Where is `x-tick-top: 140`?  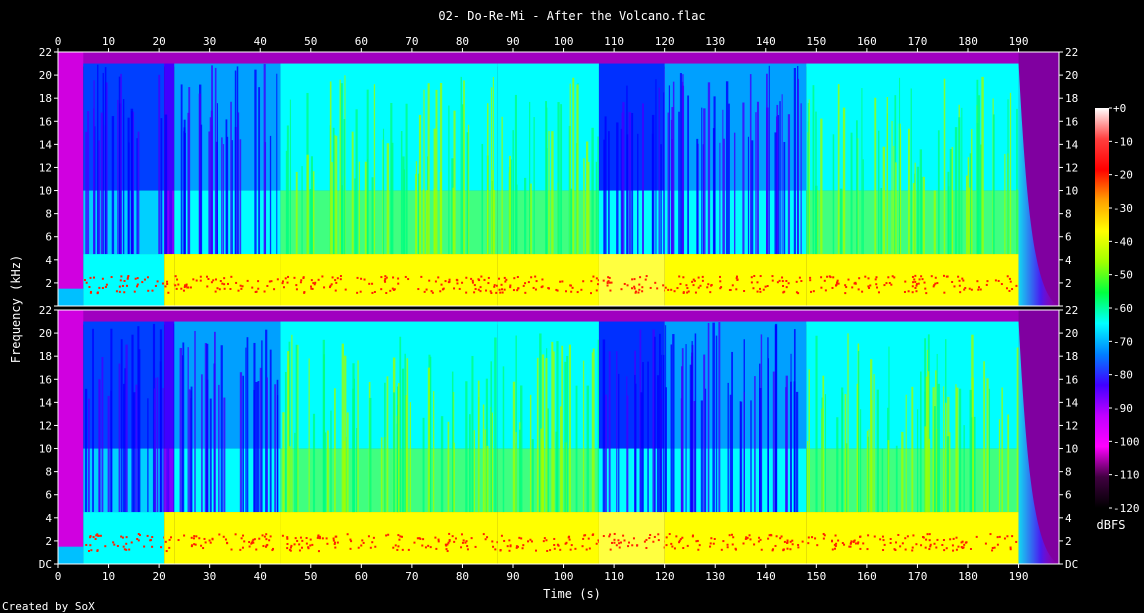
x-tick-top: 140 is located at coordinates (766, 41).